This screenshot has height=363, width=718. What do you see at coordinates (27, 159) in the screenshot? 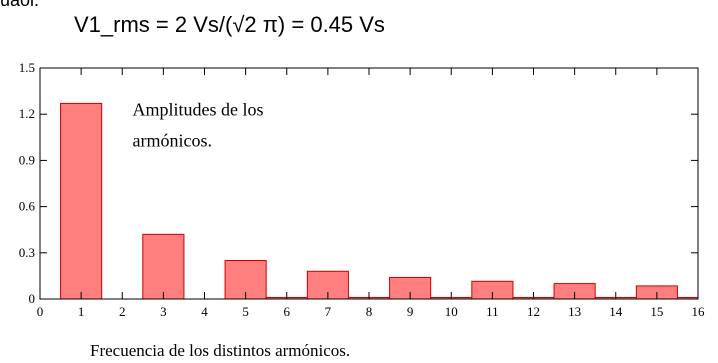
I see `y-tick-label-3: 0.9` at bounding box center [27, 159].